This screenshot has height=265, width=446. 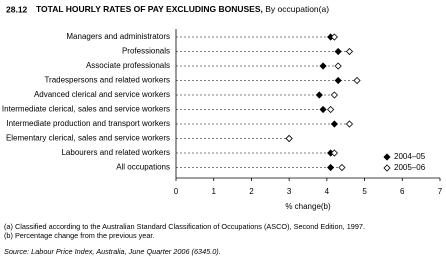 What do you see at coordinates (176, 191) in the screenshot?
I see `x-tick-label: 0` at bounding box center [176, 191].